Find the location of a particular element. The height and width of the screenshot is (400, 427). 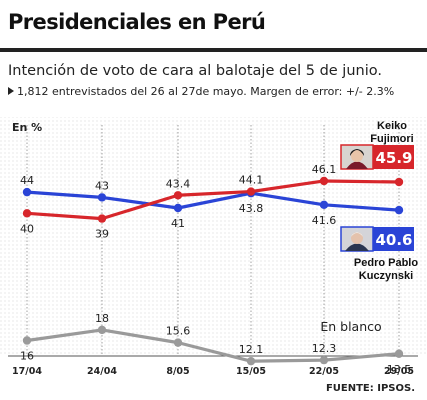

data-label: 16 is located at coordinates (27, 356).